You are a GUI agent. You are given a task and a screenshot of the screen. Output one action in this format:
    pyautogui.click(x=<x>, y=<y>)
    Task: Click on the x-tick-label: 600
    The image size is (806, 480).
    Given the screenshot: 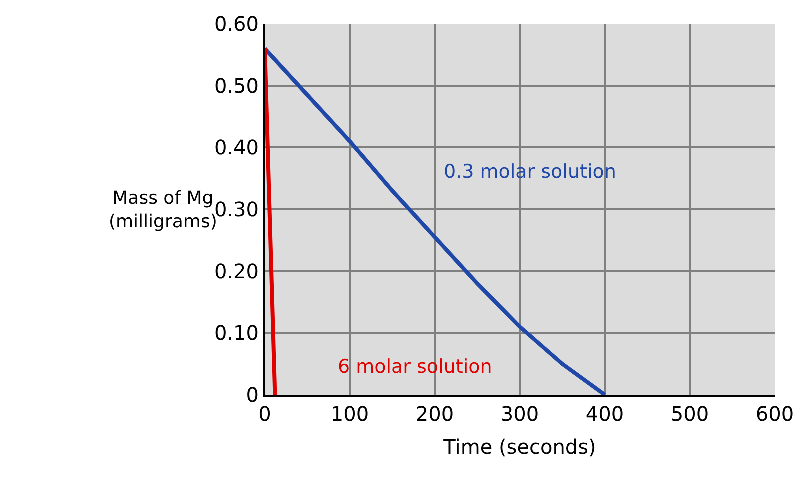 What is the action you would take?
    pyautogui.click(x=775, y=414)
    